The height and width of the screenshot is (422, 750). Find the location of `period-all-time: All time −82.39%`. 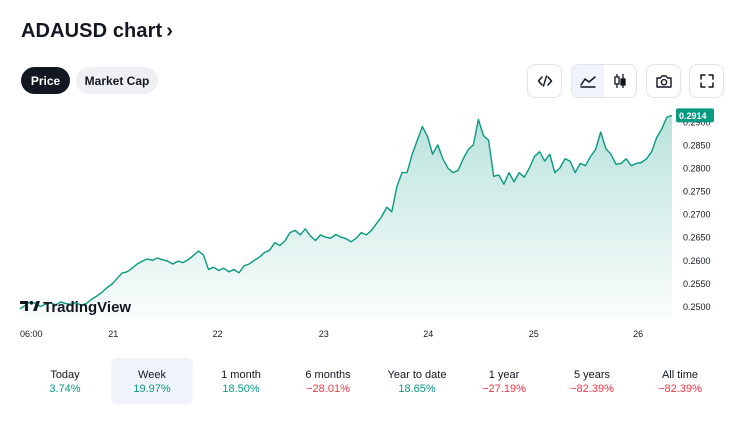

period-all-time: All time −82.39% is located at coordinates (680, 381).